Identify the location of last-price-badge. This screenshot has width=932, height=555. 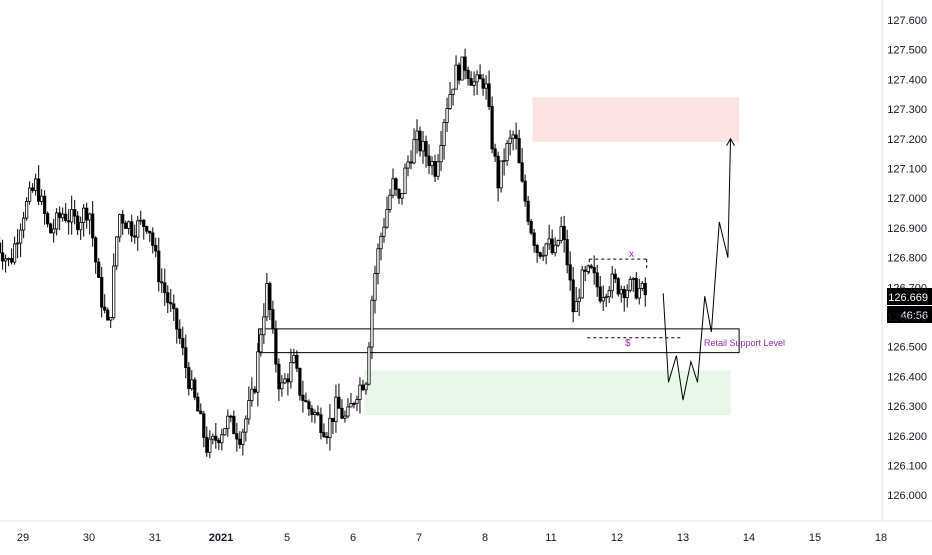
(909, 296).